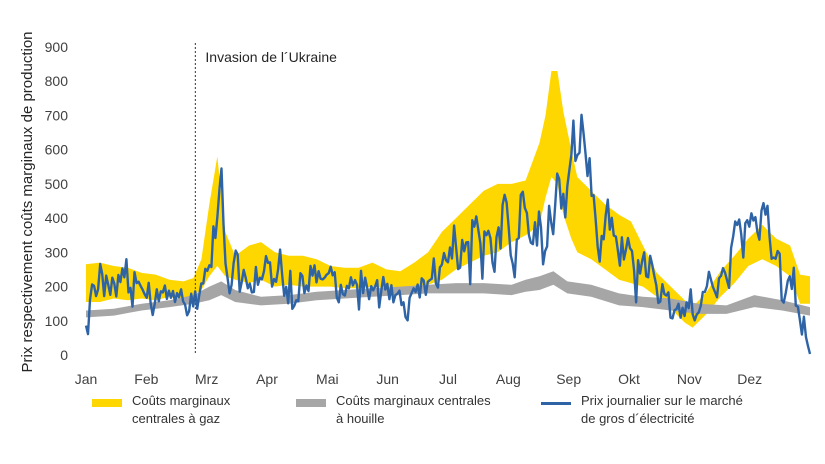 The width and height of the screenshot is (825, 464). What do you see at coordinates (86, 379) in the screenshot?
I see `x-tick-label: Jan` at bounding box center [86, 379].